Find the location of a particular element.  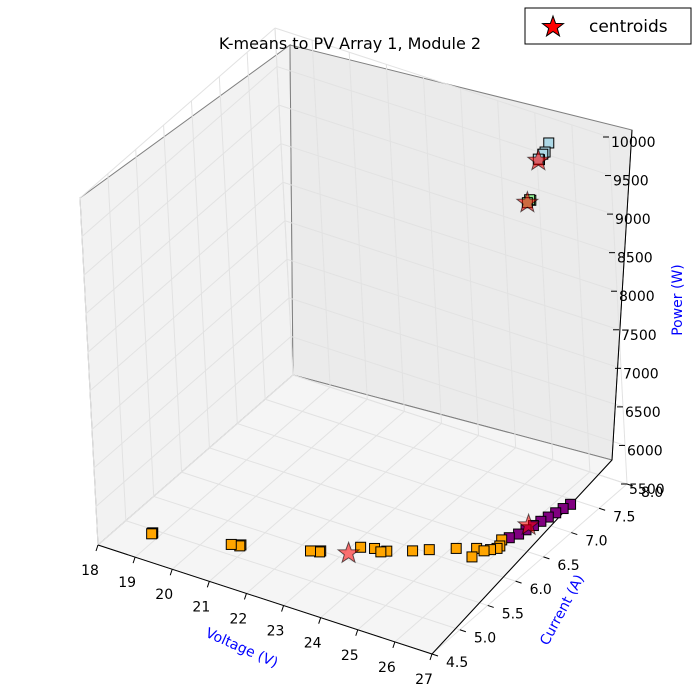

chart-title: K-means to PV Array 1, Module 2 is located at coordinates (350, 43).